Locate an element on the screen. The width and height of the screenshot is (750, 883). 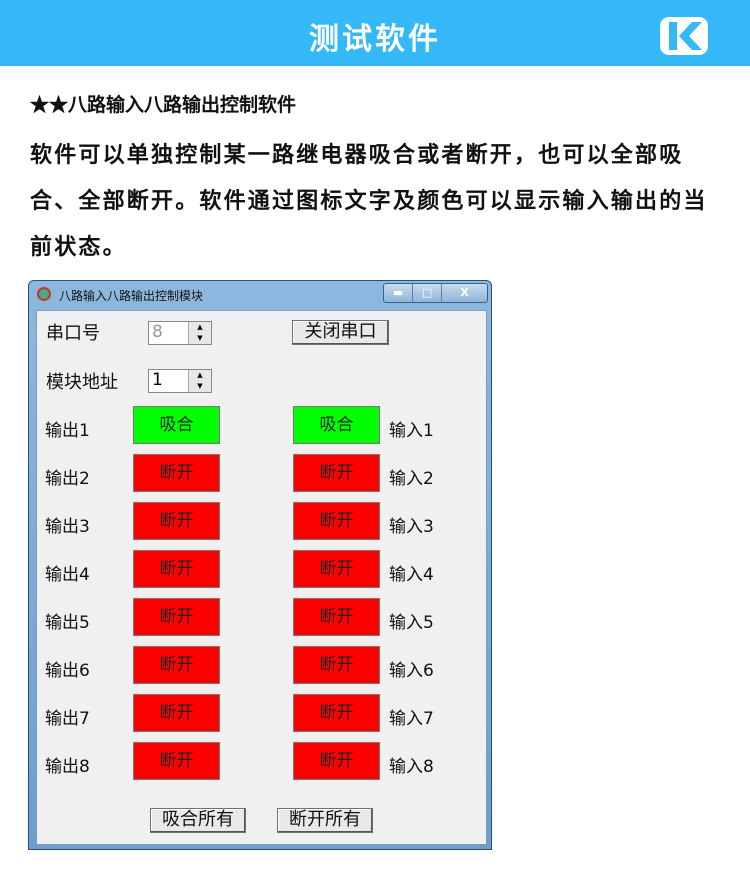
output-label: 输出5 is located at coordinates (67, 623).